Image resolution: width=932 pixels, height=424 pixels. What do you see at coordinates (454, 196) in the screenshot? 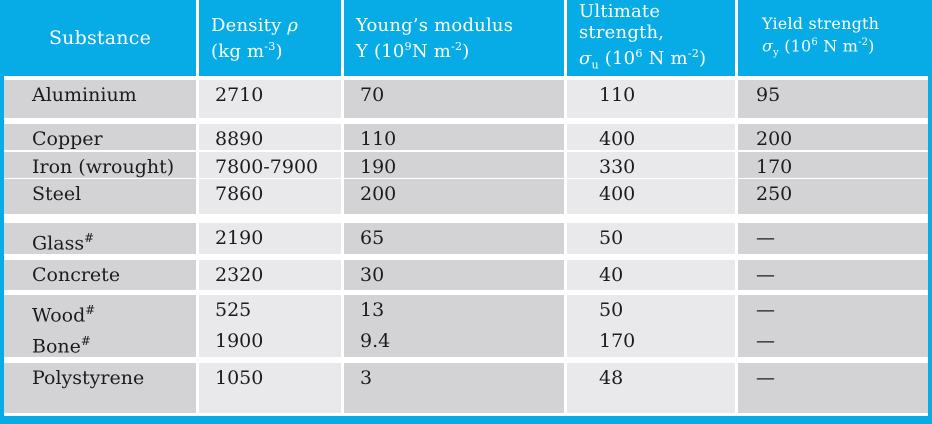
I see `cell-youngs-modulus: 200` at bounding box center [454, 196].